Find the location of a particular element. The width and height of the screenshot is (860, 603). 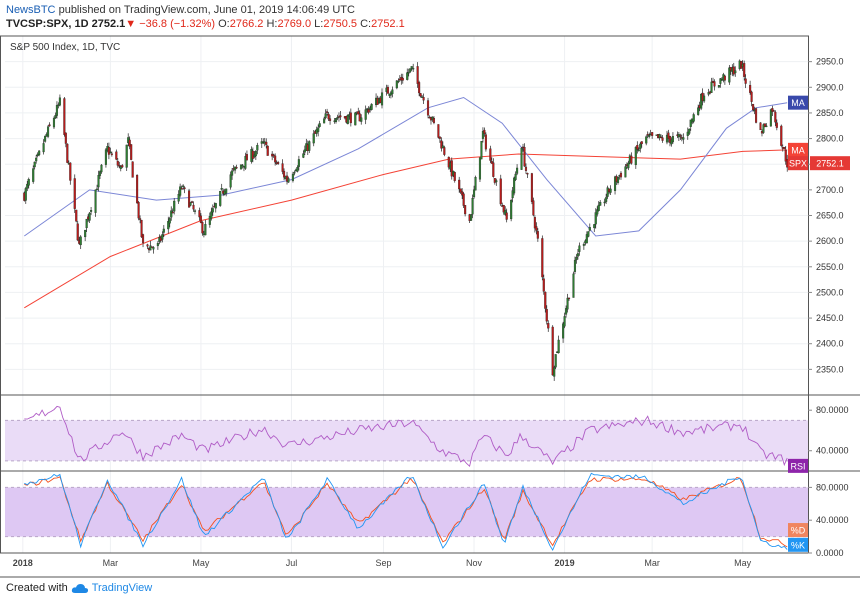

open-label: O: is located at coordinates (224, 24).